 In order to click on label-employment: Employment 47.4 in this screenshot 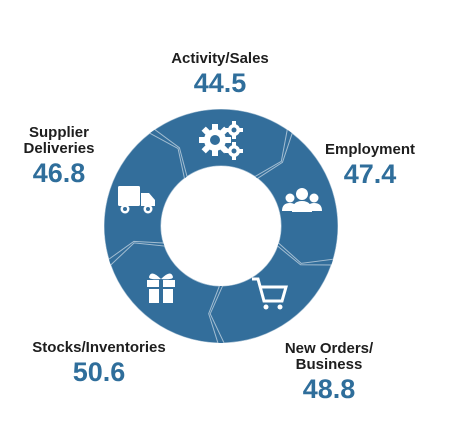, I will do `click(370, 165)`.